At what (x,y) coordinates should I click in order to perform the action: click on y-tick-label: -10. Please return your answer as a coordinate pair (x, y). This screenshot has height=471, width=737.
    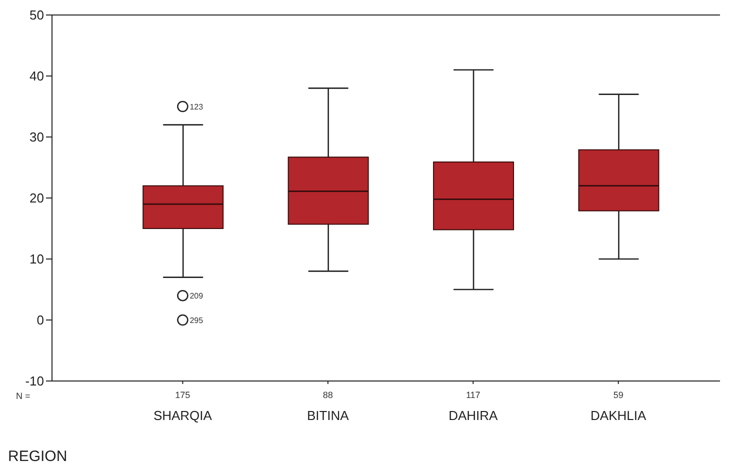
    Looking at the image, I should click on (34, 381).